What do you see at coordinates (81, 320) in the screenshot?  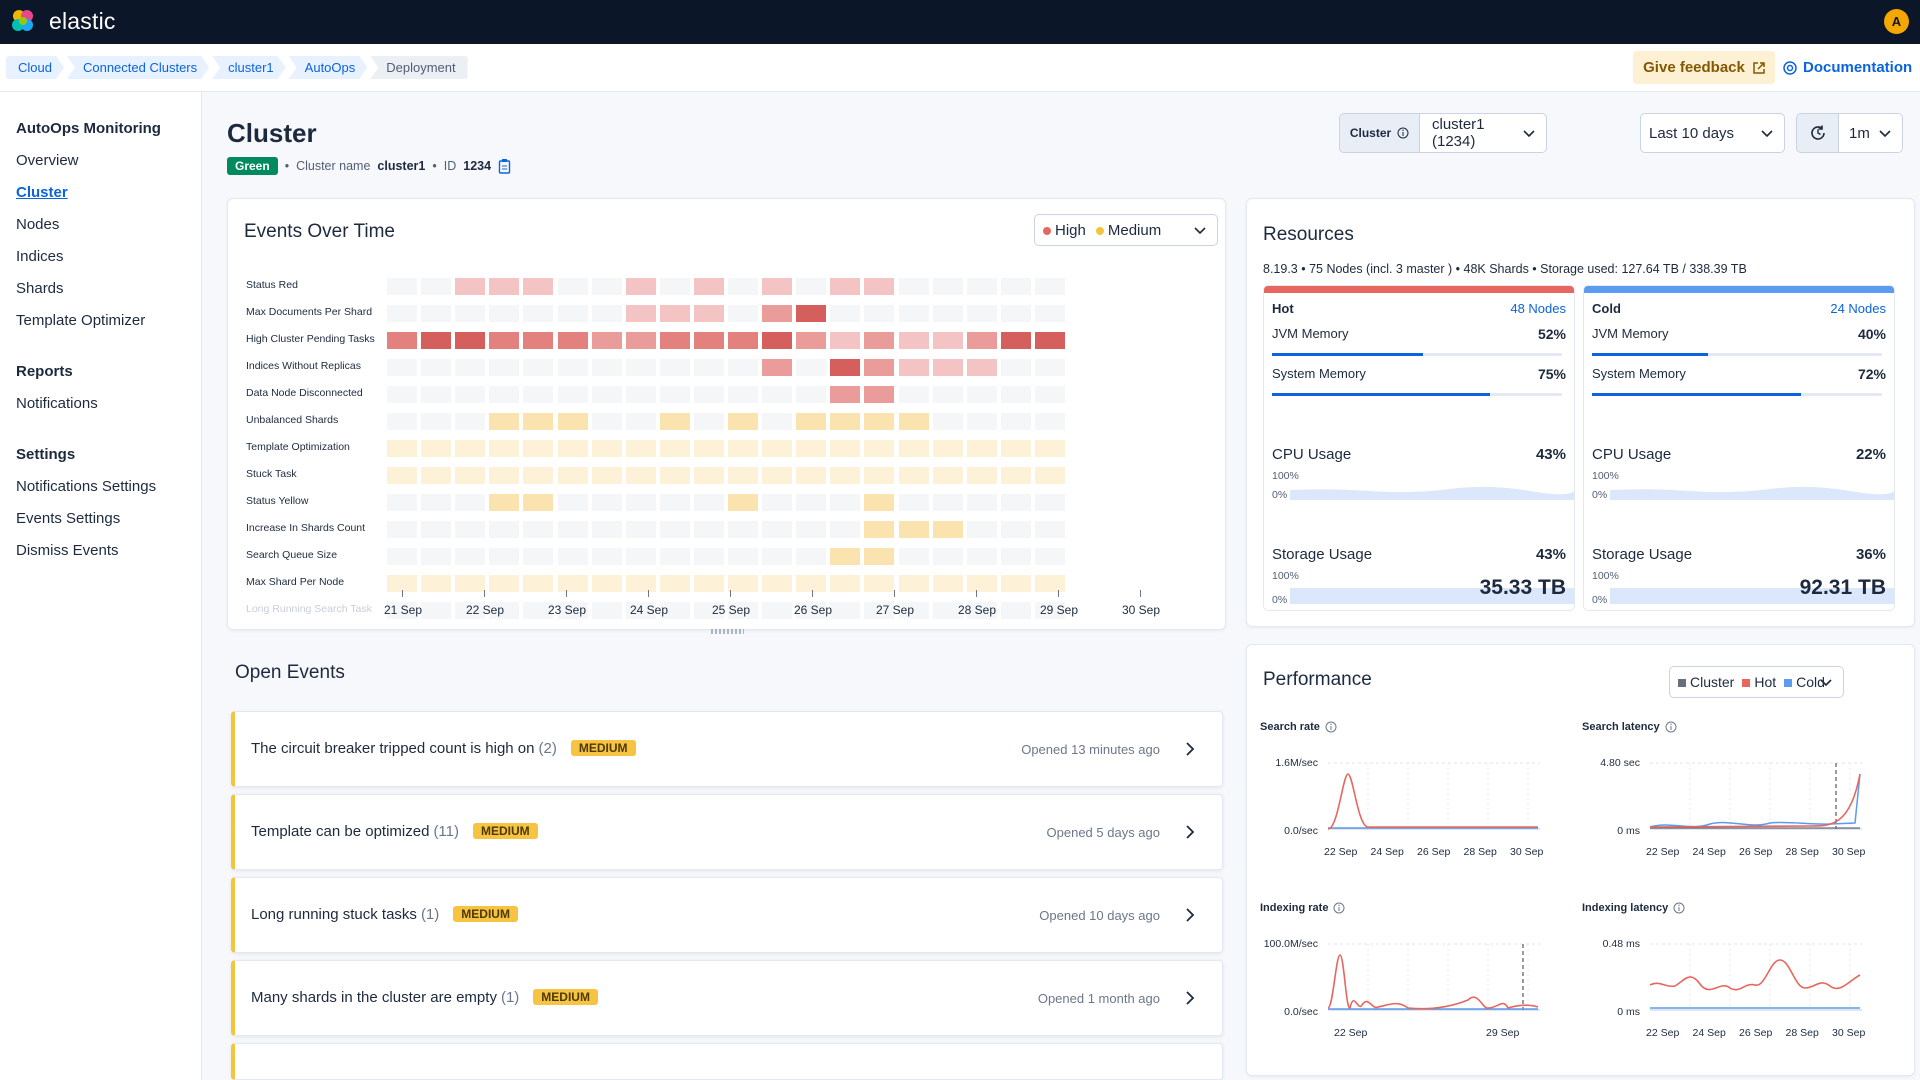 I see `sidebar-item-template-optimizer: Template Optimizer` at bounding box center [81, 320].